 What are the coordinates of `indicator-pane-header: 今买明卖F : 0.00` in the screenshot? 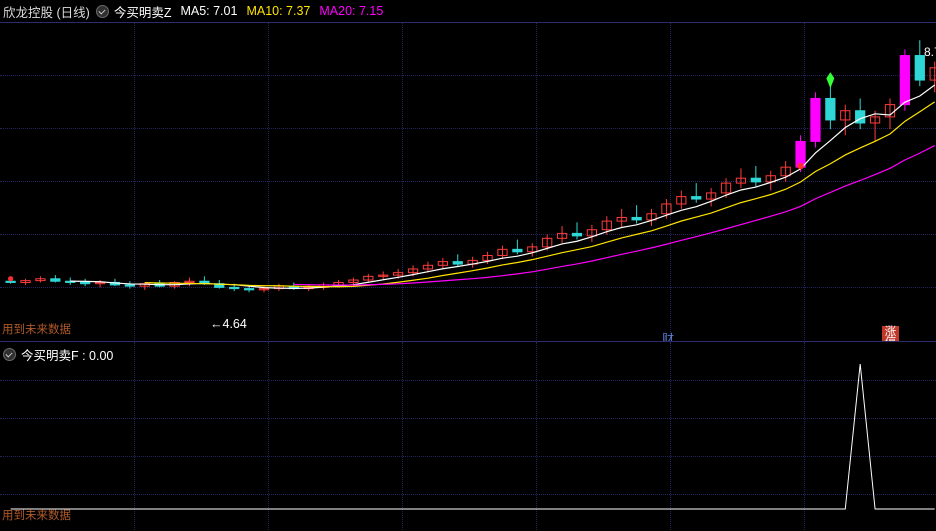 It's located at (58, 354).